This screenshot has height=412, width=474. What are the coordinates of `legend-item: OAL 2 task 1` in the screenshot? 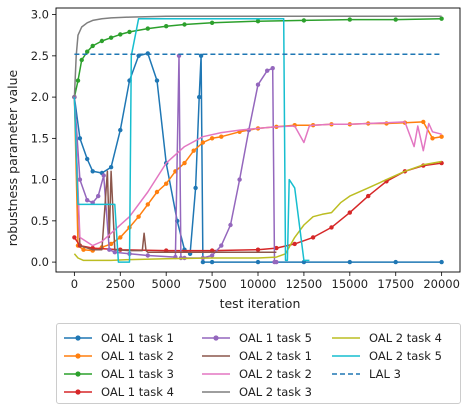 It's located at (266, 356).